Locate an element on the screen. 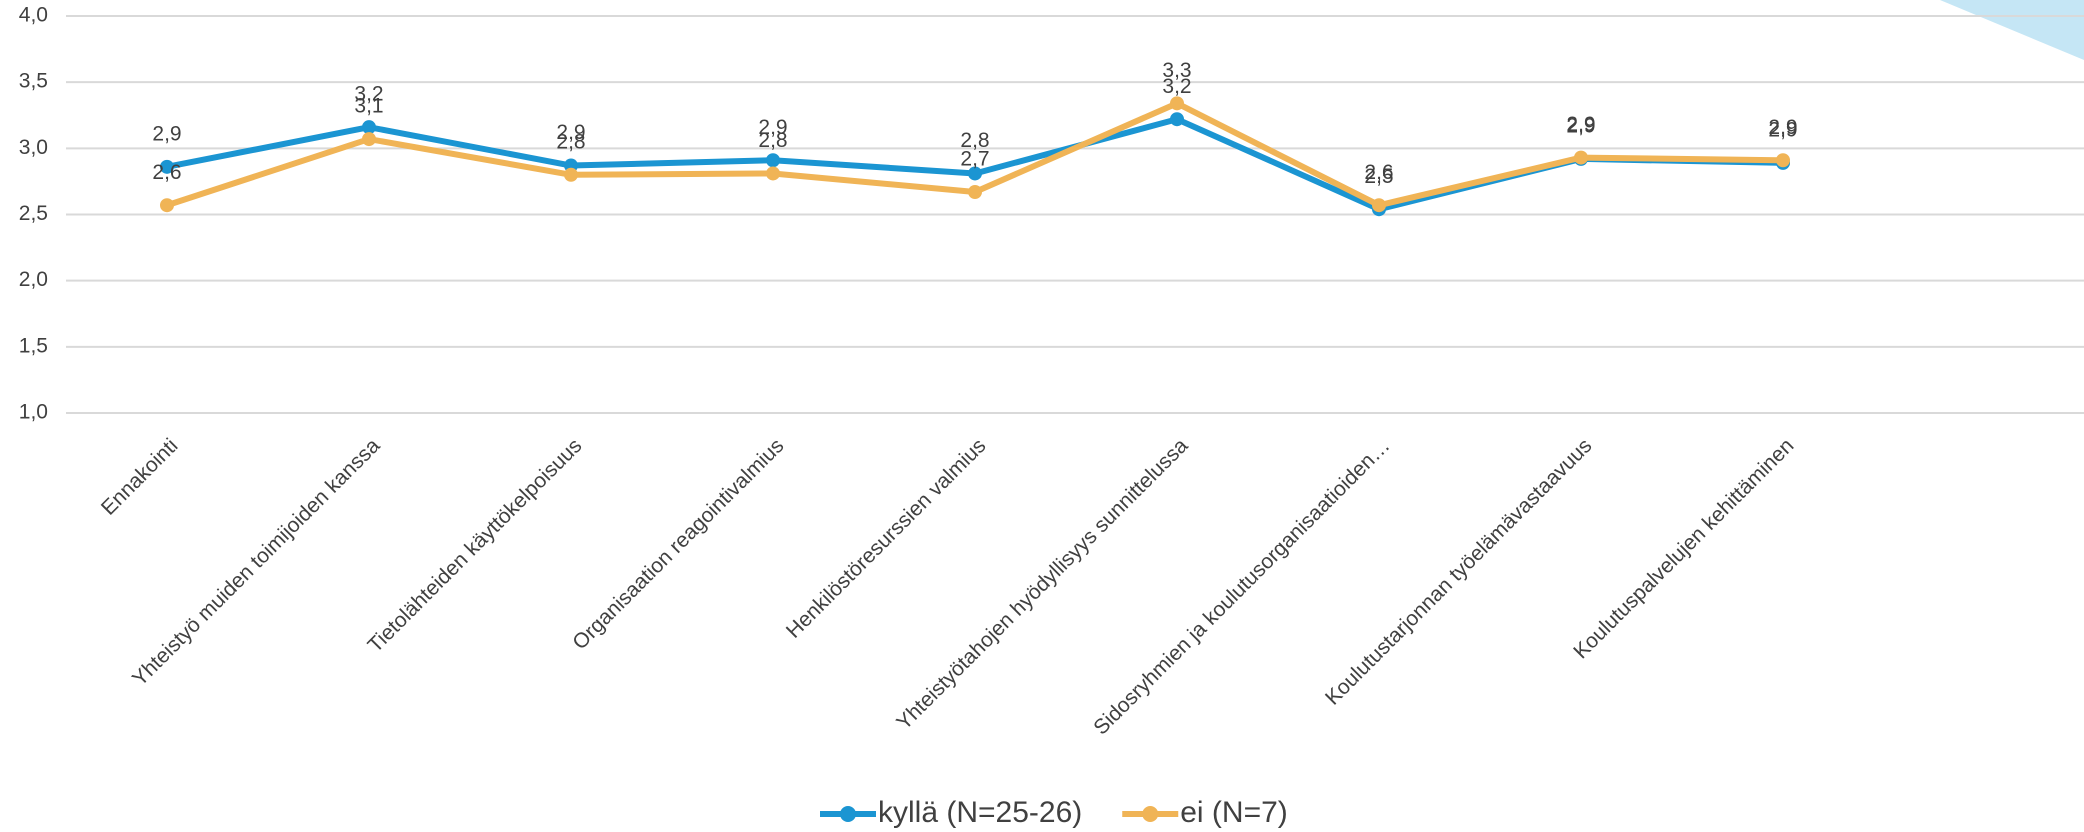 This screenshot has width=2084, height=832. data-label: 2,5 is located at coordinates (1378, 176).